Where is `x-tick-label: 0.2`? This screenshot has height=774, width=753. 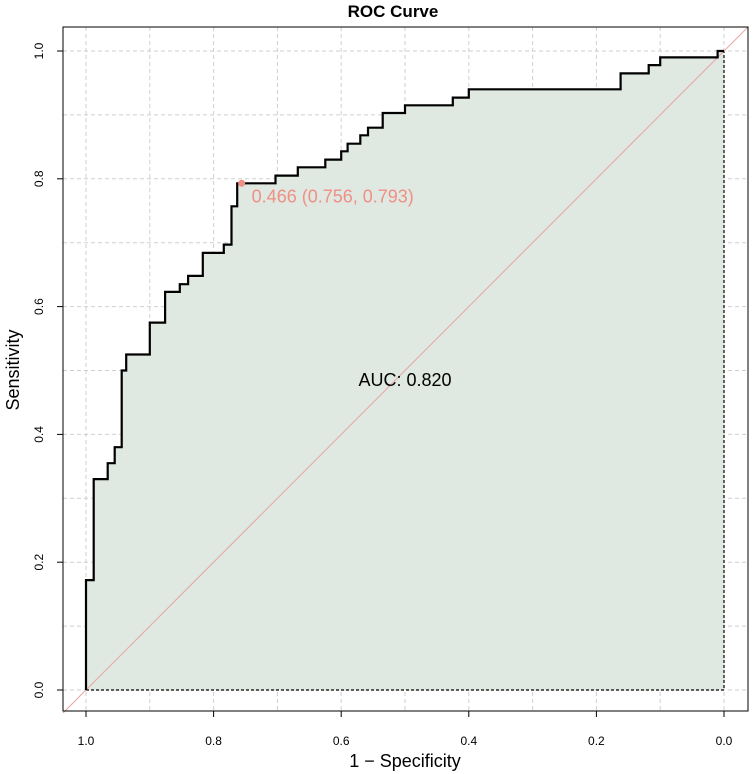
x-tick-label: 0.2 is located at coordinates (596, 741).